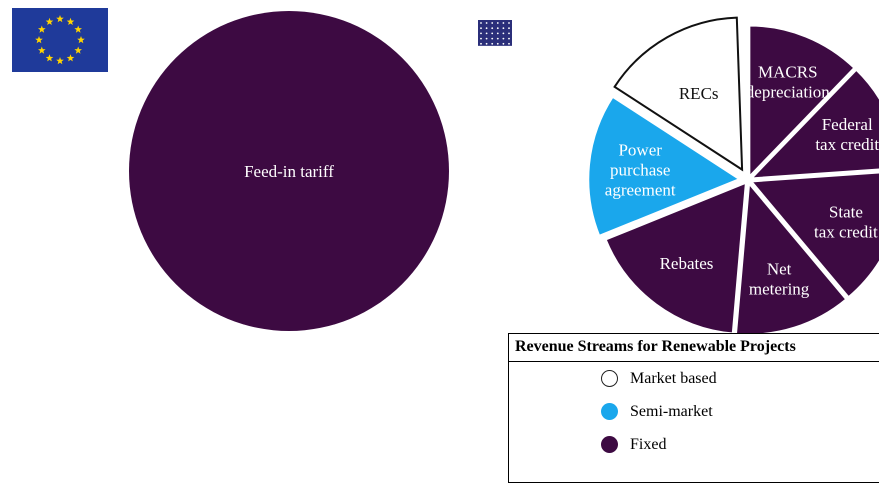  What do you see at coordinates (694, 444) in the screenshot?
I see `legend-item-fixed: Fixed` at bounding box center [694, 444].